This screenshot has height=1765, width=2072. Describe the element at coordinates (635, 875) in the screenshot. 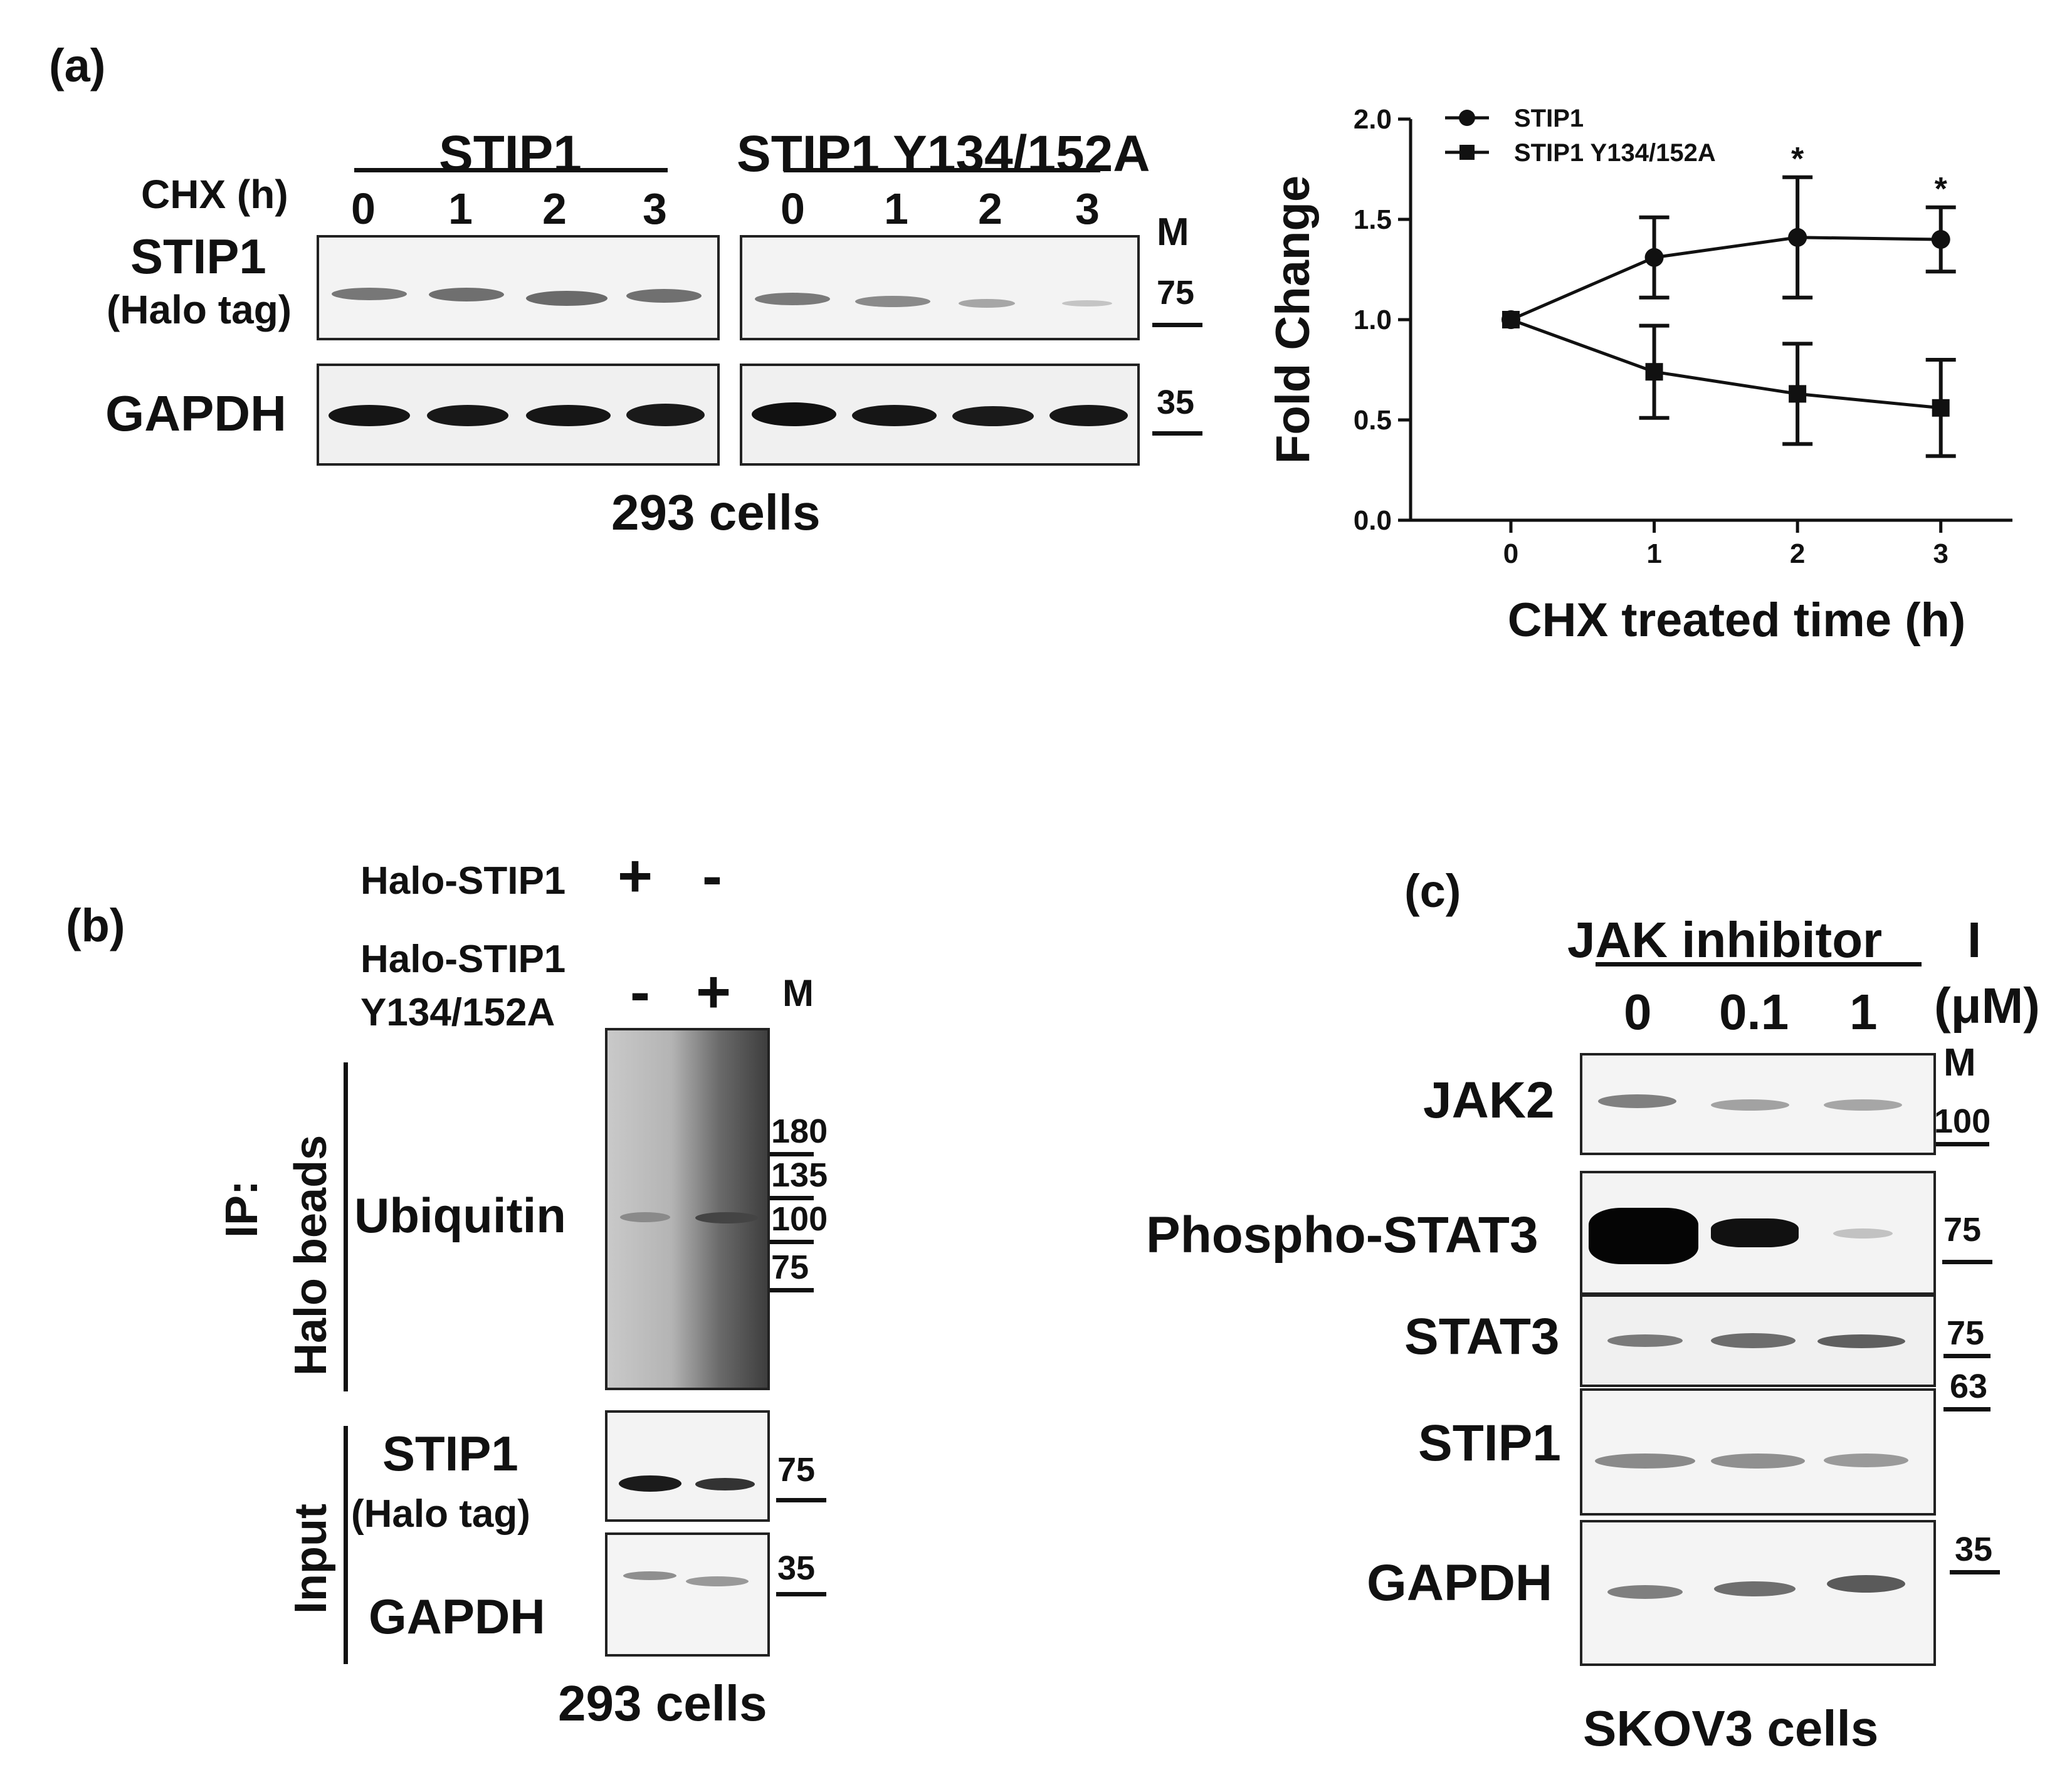

I see `sign-row1-lane1: +` at that location.